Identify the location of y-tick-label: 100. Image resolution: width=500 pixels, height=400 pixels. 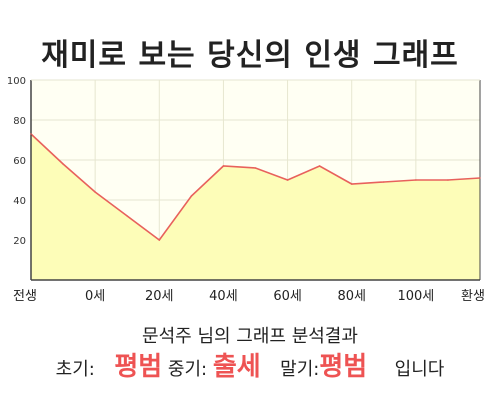
(16, 81).